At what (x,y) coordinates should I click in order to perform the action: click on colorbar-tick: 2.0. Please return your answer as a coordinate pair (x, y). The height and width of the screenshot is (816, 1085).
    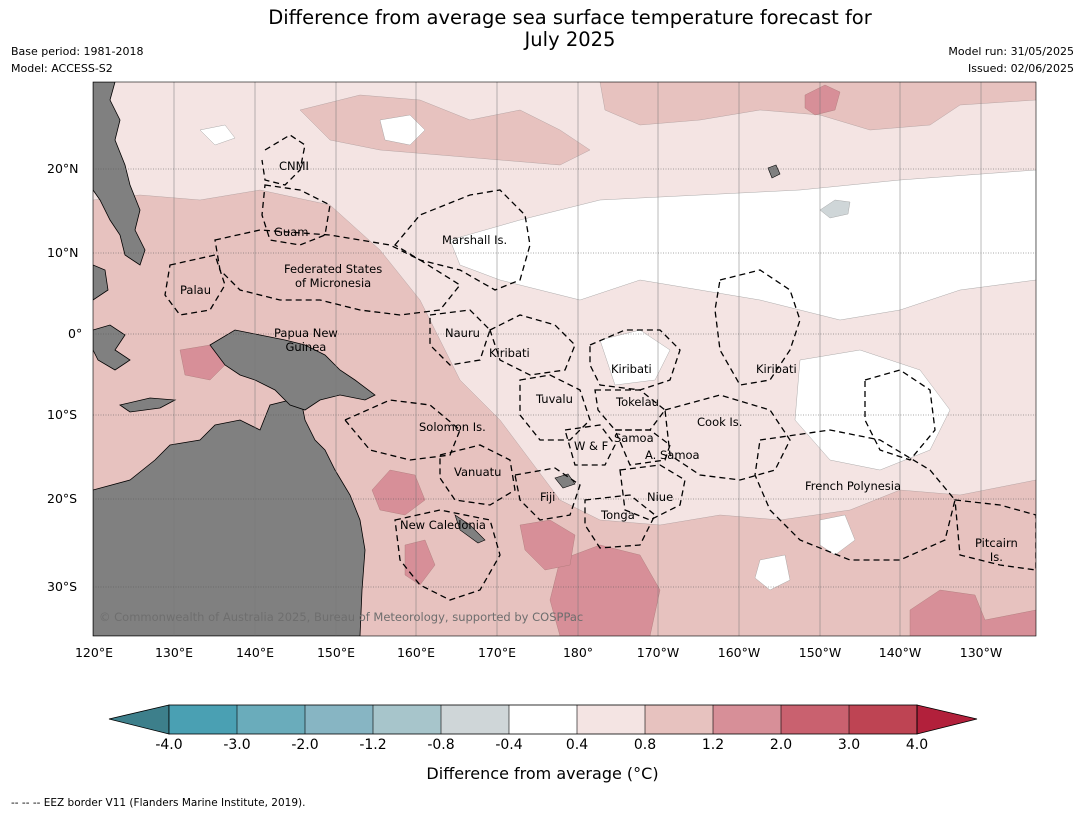
    Looking at the image, I should click on (781, 745).